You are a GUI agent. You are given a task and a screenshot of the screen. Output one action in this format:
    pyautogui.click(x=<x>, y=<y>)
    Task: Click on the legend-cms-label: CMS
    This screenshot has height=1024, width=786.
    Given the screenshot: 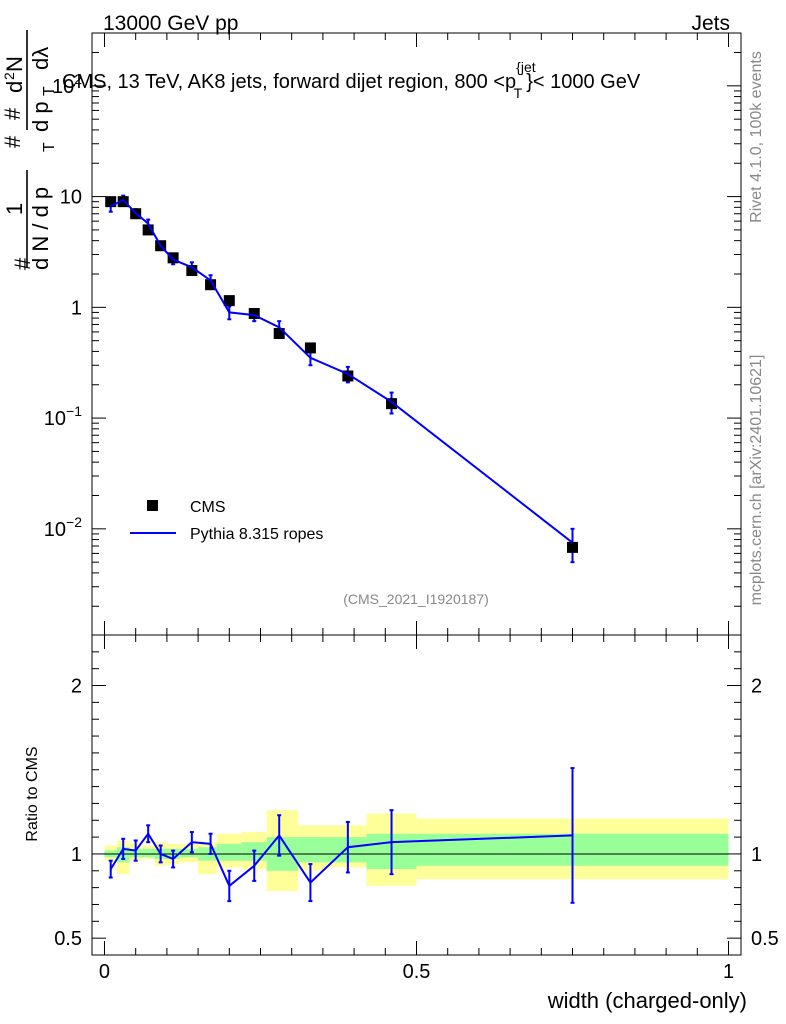 What is the action you would take?
    pyautogui.click(x=208, y=507)
    